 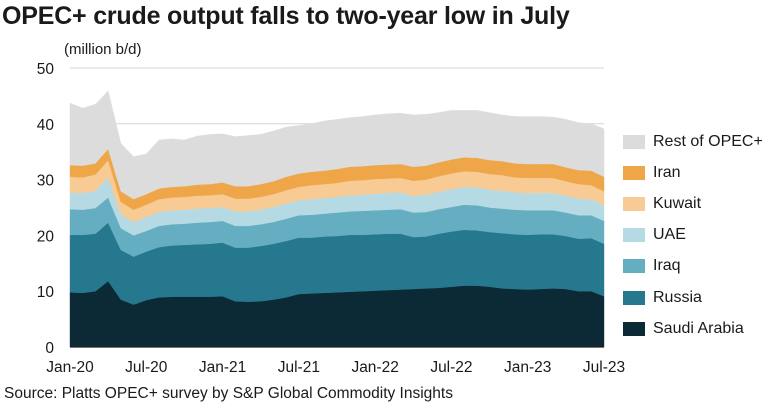 I want to click on legend-item-kuwait: Kuwait, so click(x=693, y=203).